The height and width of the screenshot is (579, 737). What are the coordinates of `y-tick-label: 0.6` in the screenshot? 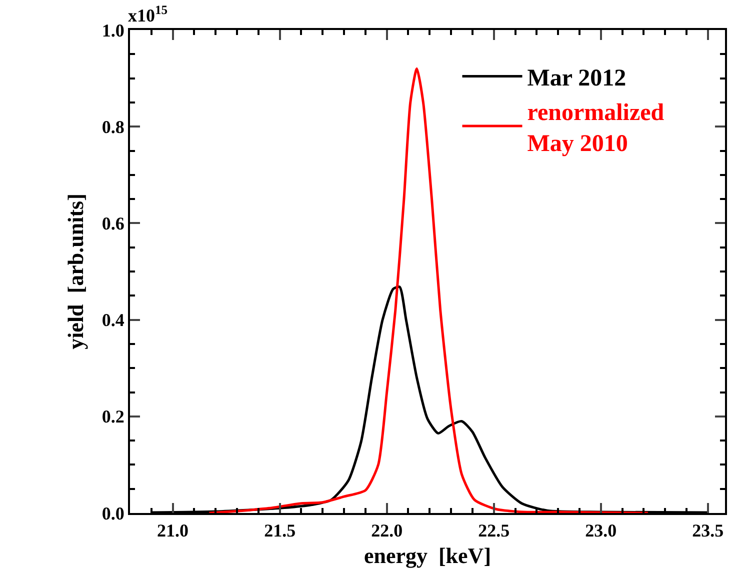 It's located at (113, 224).